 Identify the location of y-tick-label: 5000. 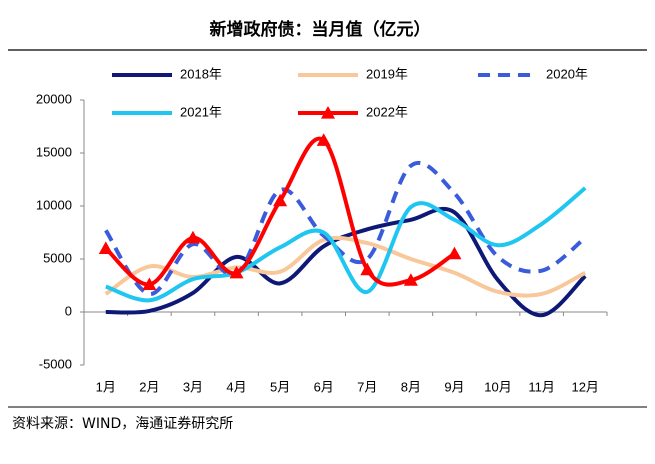
(57, 257).